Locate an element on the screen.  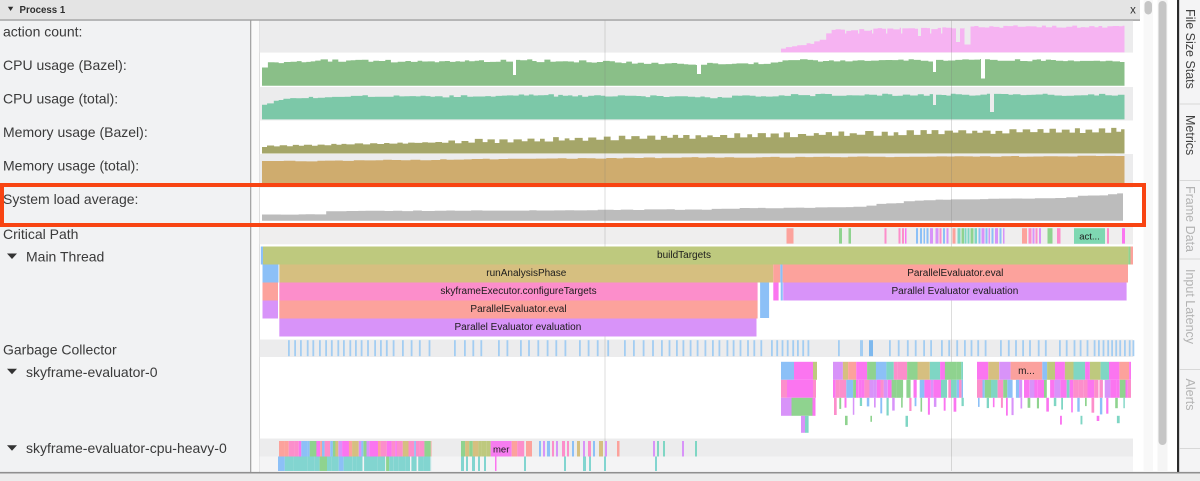
svg-text: Frame Data is located at coordinates (1190, 219).